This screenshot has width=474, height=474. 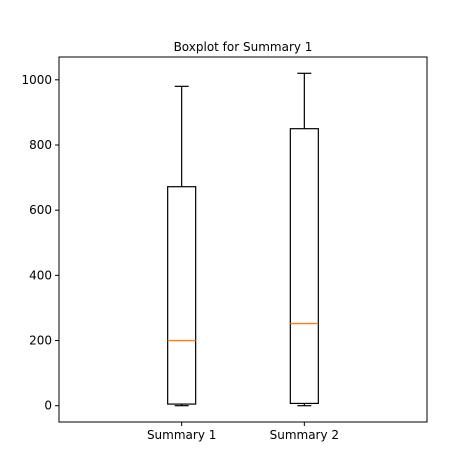 What do you see at coordinates (36, 80) in the screenshot?
I see `y-tick-label: 1000` at bounding box center [36, 80].